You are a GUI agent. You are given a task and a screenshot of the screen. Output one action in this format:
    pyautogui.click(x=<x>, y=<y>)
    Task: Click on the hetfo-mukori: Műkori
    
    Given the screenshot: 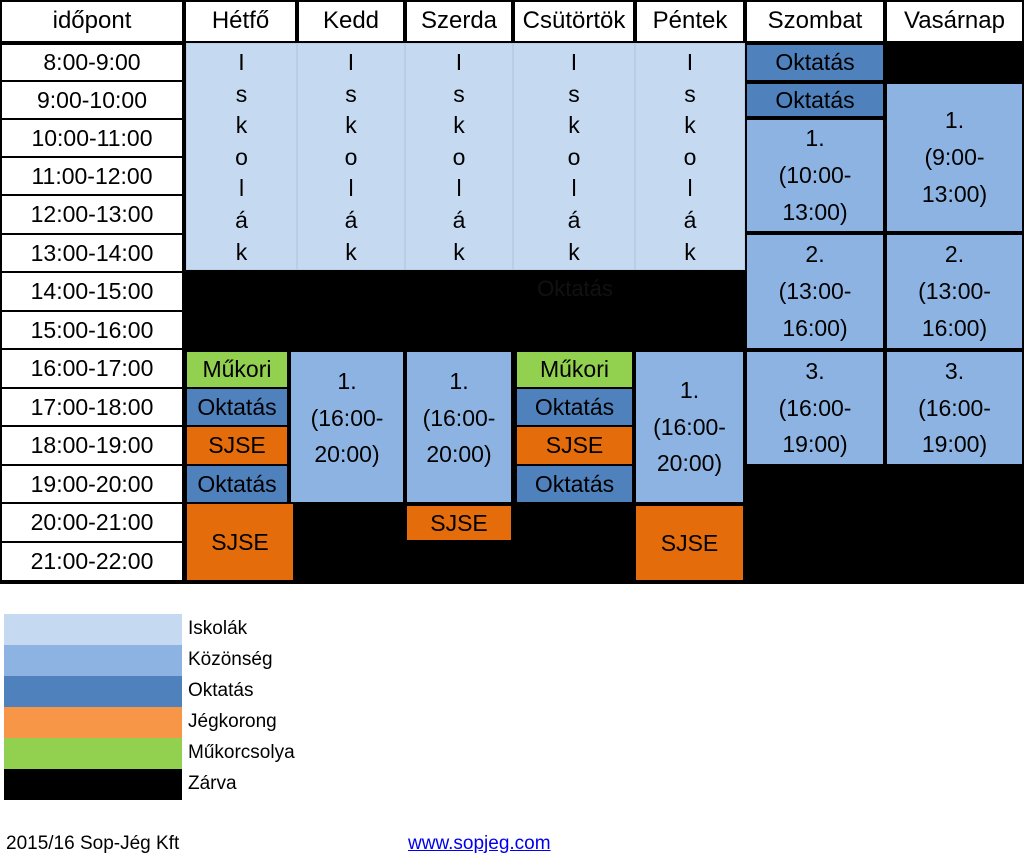 What is the action you would take?
    pyautogui.click(x=237, y=369)
    